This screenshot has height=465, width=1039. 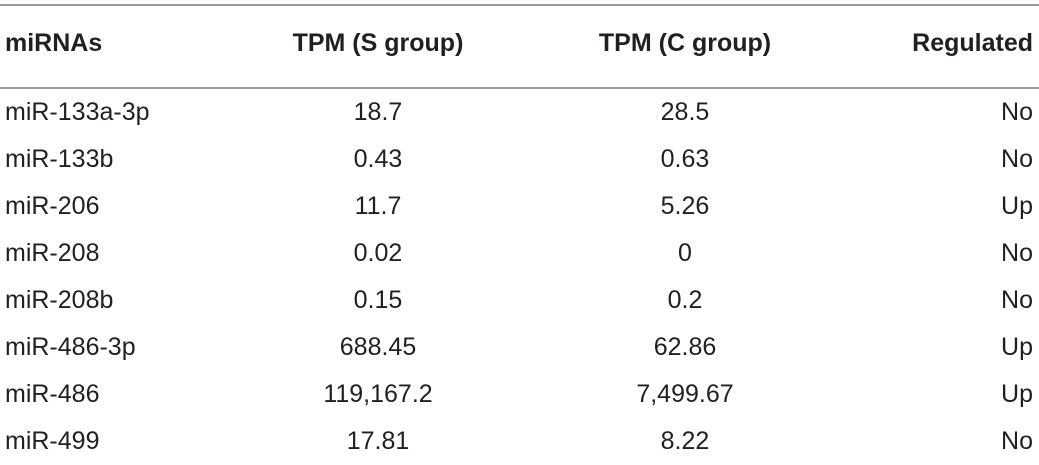 What do you see at coordinates (685, 347) in the screenshot?
I see `cell-tpm-c: 62.86` at bounding box center [685, 347].